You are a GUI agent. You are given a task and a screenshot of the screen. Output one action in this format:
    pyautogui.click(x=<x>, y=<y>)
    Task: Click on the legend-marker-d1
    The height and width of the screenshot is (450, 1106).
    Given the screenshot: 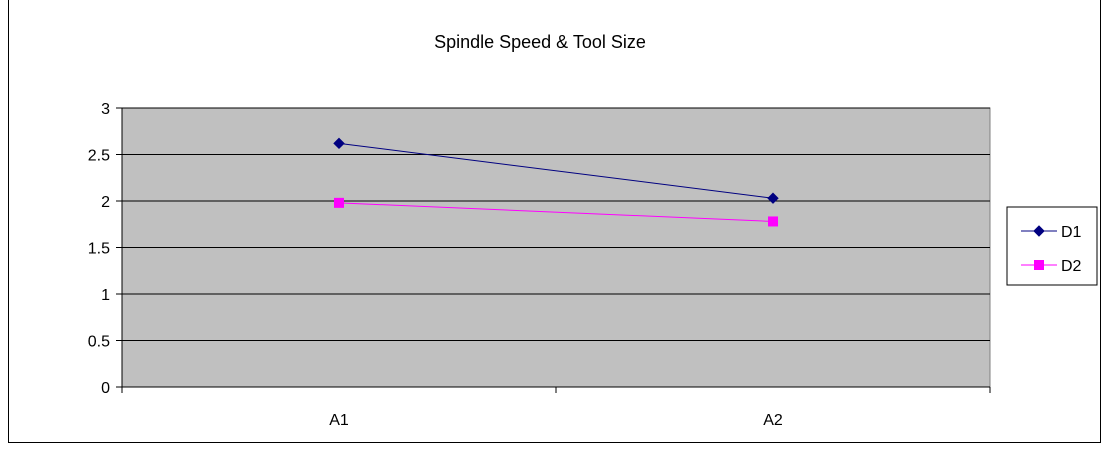 What is the action you would take?
    pyautogui.click(x=1039, y=231)
    